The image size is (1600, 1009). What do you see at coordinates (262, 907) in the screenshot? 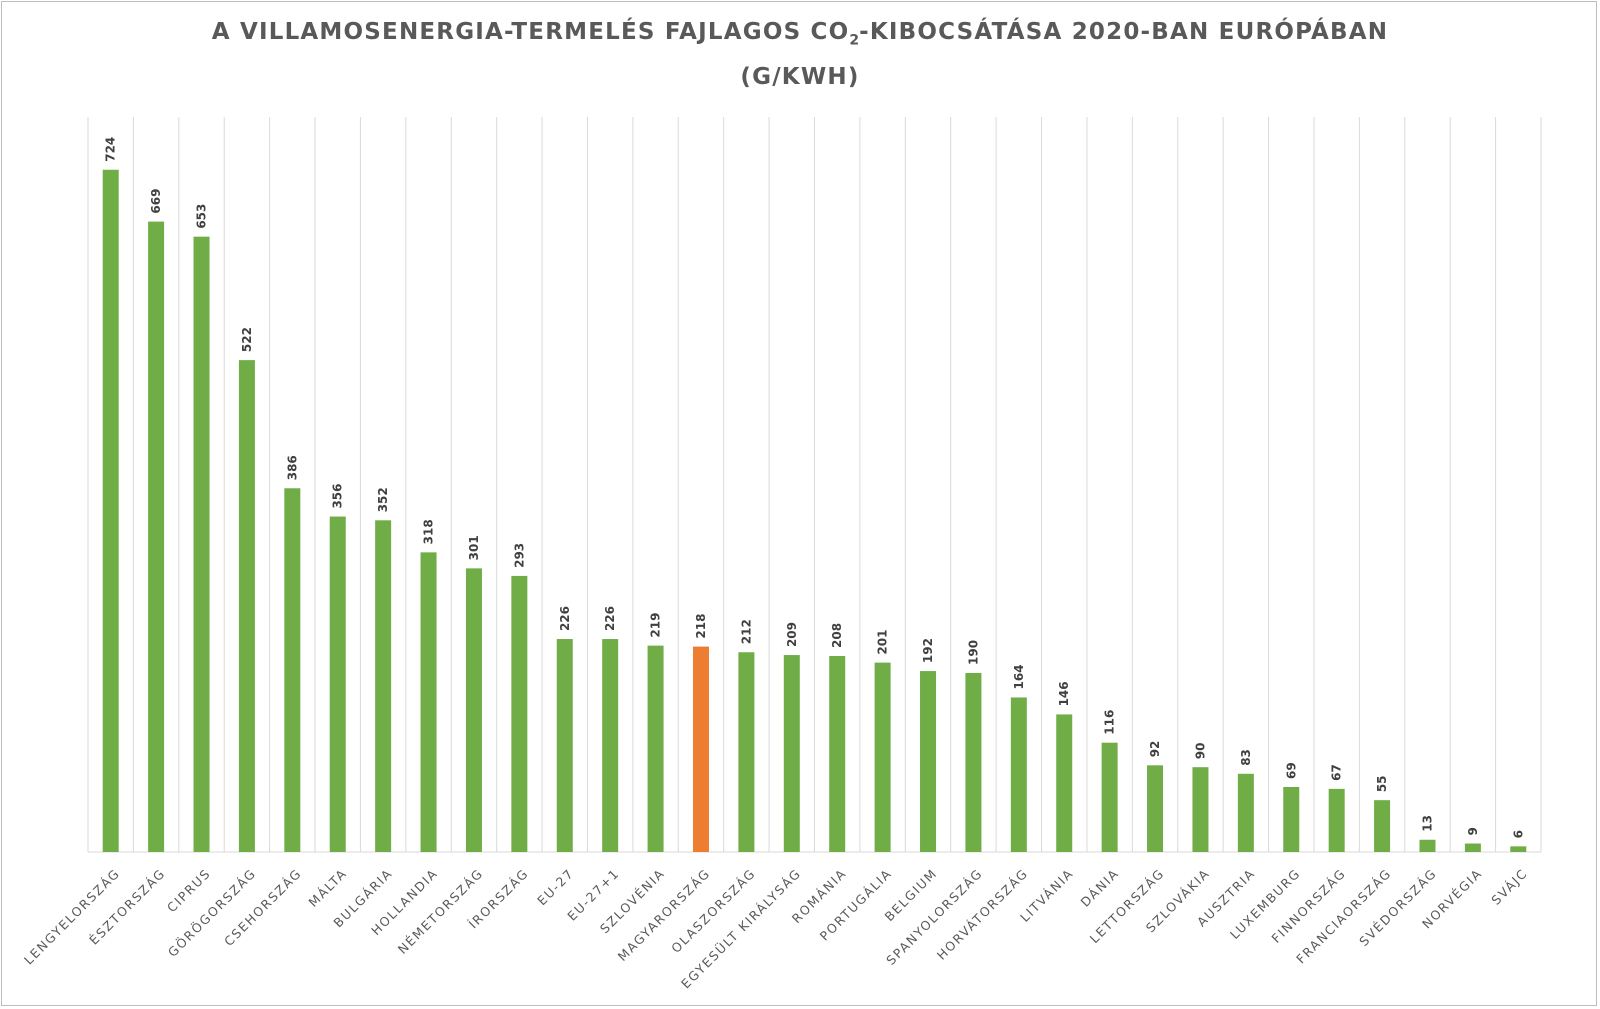
I see `category-label: CSEHORSZÁG` at bounding box center [262, 907].